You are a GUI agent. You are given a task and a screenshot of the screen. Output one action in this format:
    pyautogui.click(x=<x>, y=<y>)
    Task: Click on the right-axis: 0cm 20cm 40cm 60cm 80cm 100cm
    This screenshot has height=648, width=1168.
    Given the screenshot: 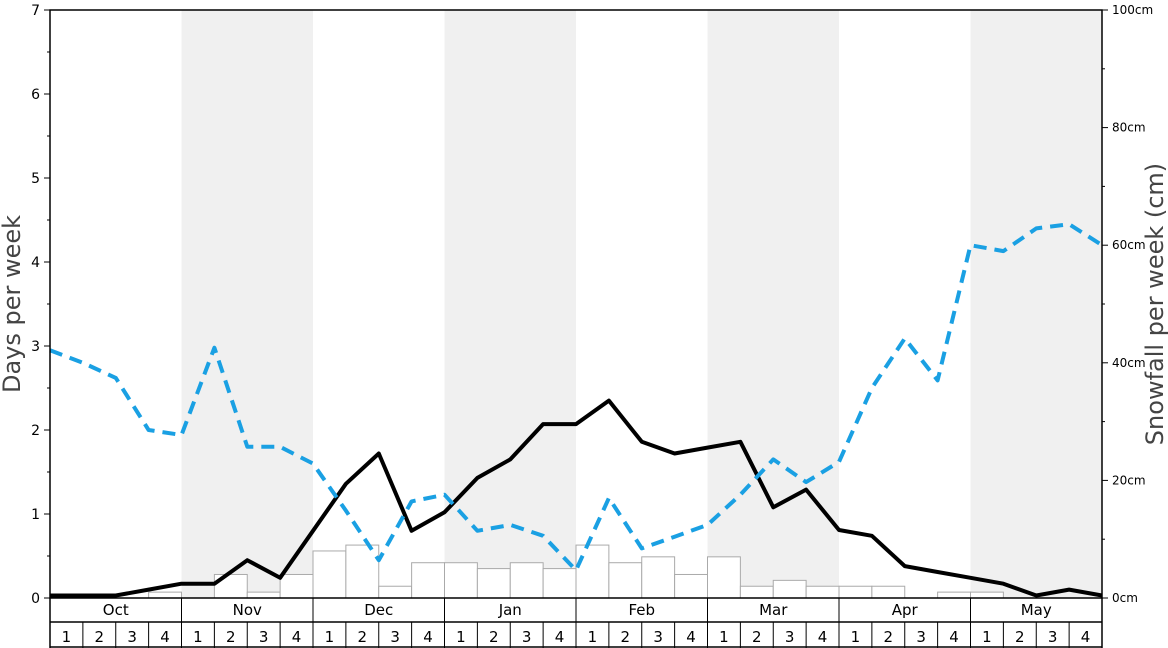 What is the action you would take?
    pyautogui.click(x=1127, y=304)
    